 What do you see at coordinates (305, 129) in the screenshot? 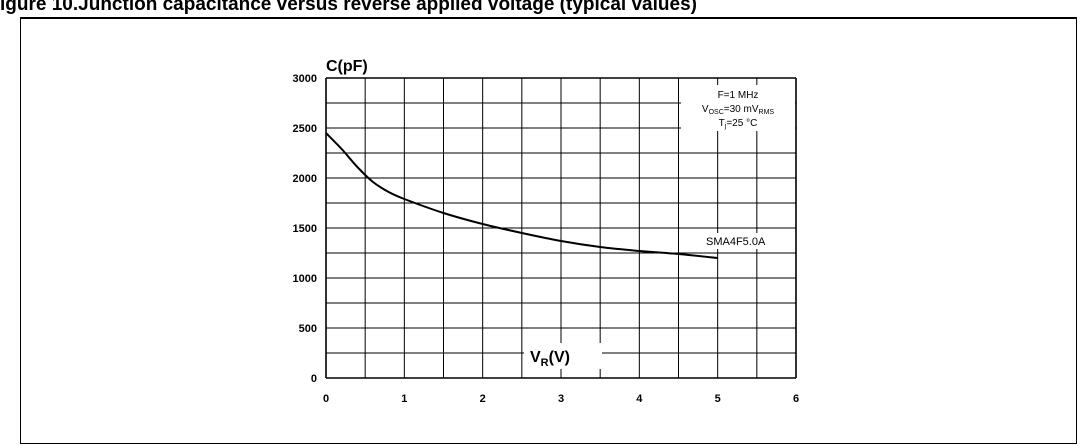
I see `y-tick-label-5: 2500` at bounding box center [305, 129].